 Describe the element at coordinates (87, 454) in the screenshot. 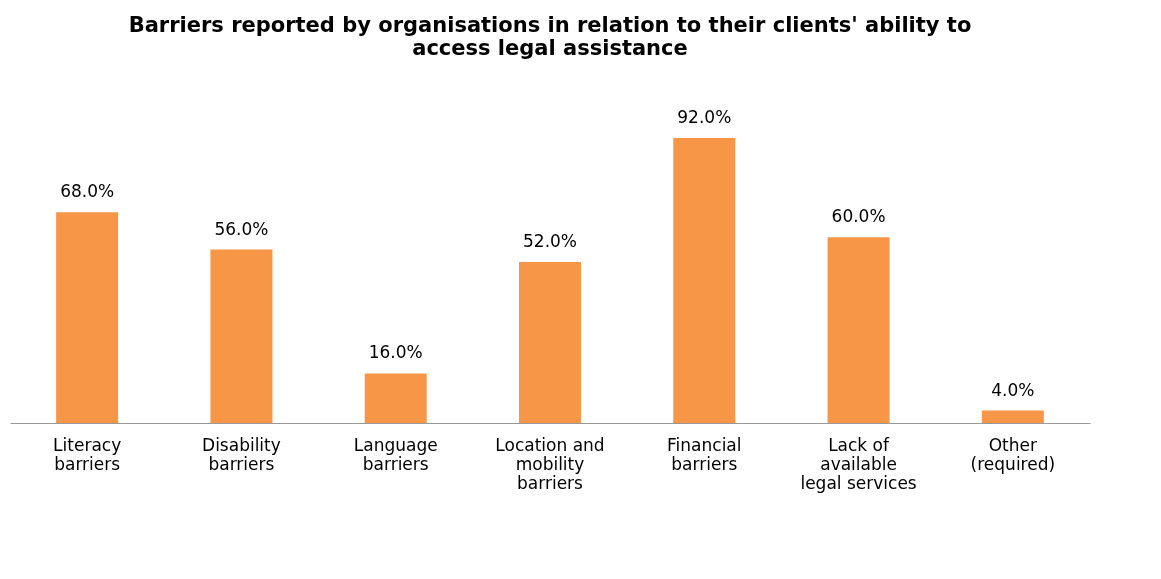

I see `x-tick-label: Literacy barriers` at that location.